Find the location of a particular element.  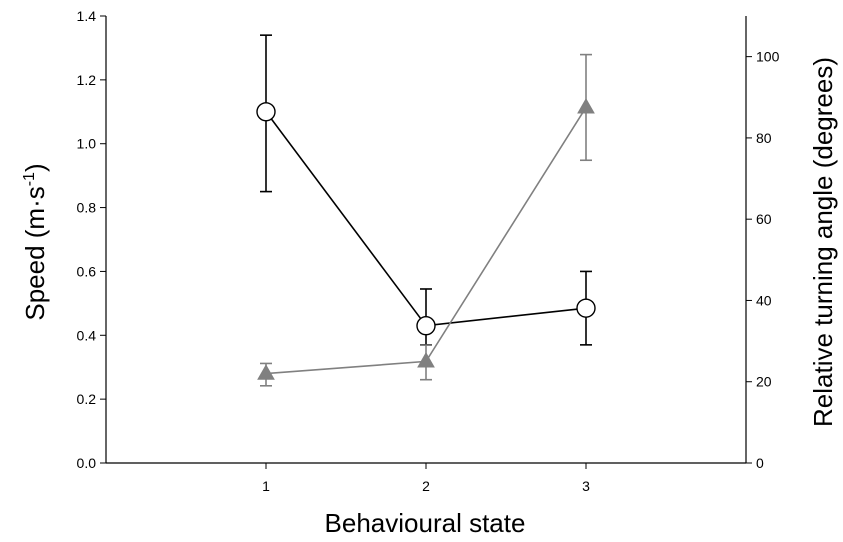

x-tick-label-0: 1 is located at coordinates (266, 486).